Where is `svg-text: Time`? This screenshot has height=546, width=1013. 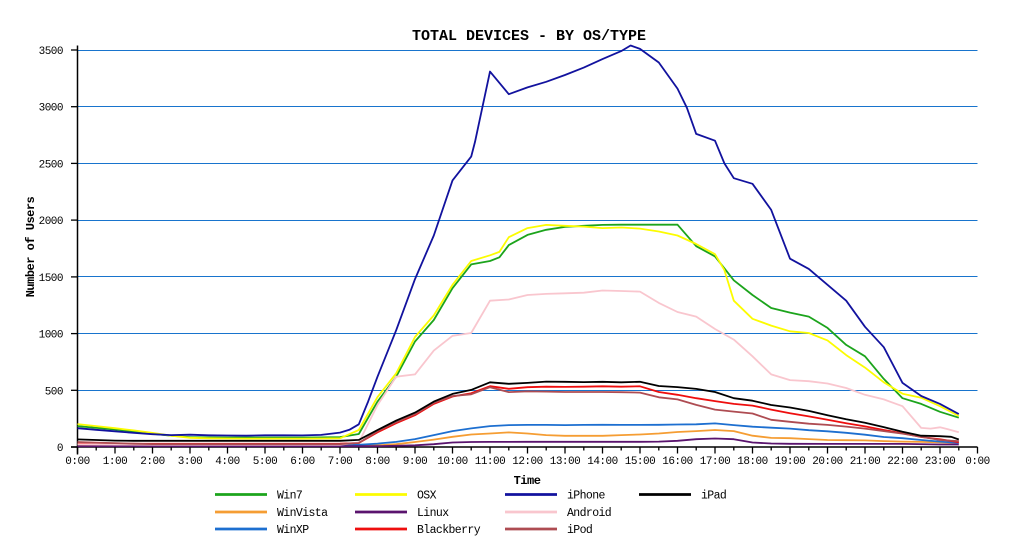
svg-text: Time is located at coordinates (527, 481).